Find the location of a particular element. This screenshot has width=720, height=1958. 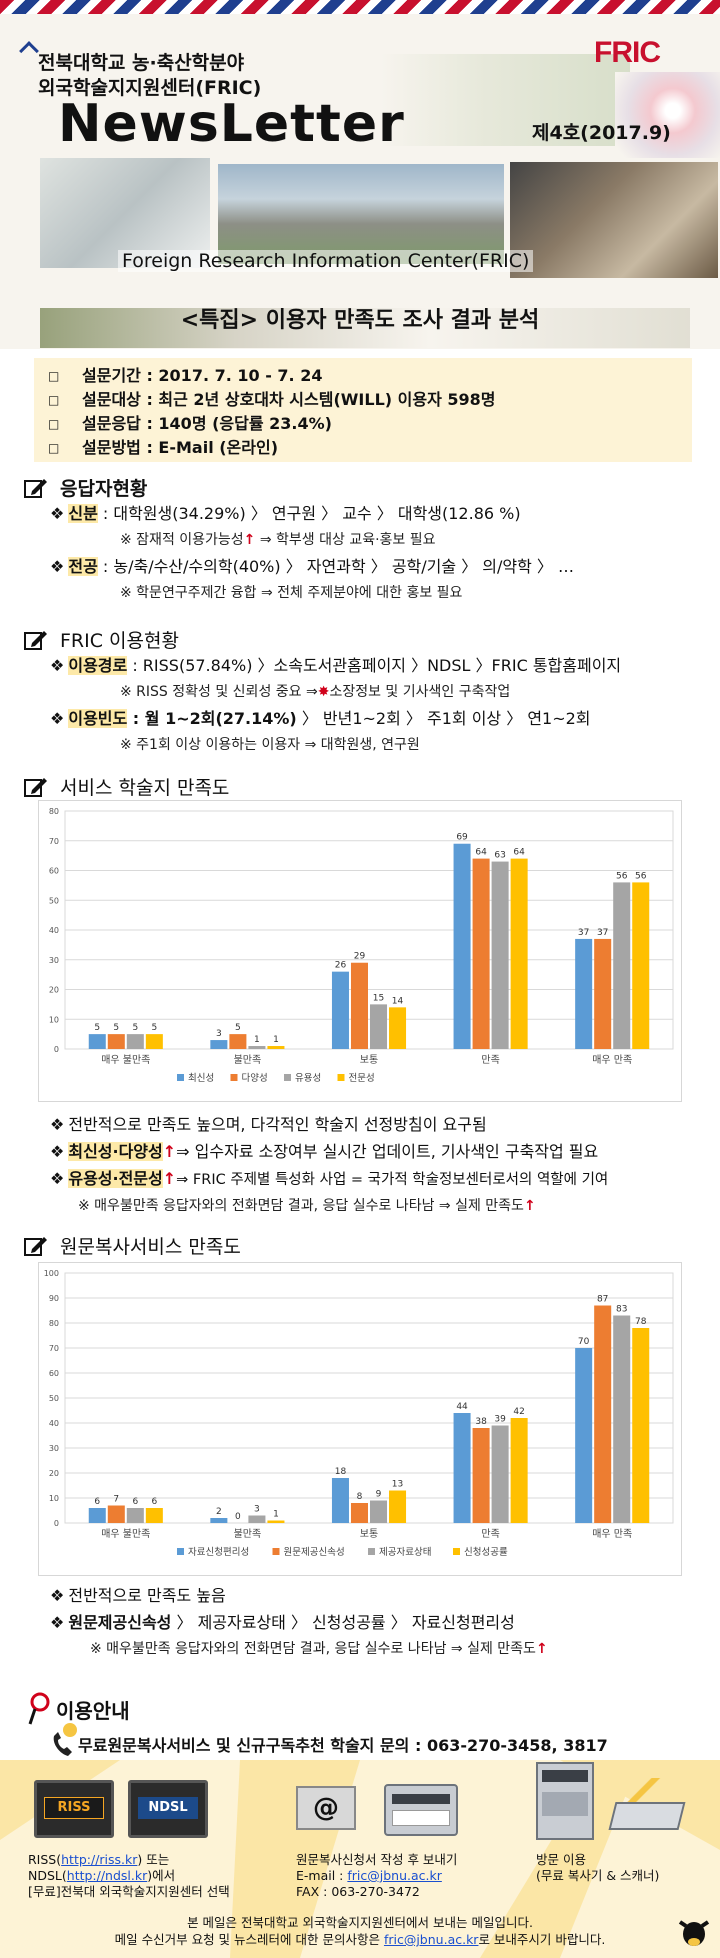

footer-email-link: fric@jbnu.ac.kr is located at coordinates (431, 1939).